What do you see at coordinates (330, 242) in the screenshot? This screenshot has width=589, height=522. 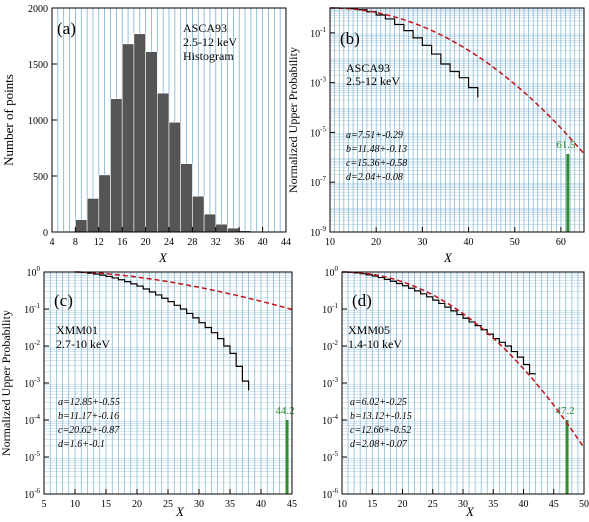 I see `pb-xtick-label: 10` at bounding box center [330, 242].